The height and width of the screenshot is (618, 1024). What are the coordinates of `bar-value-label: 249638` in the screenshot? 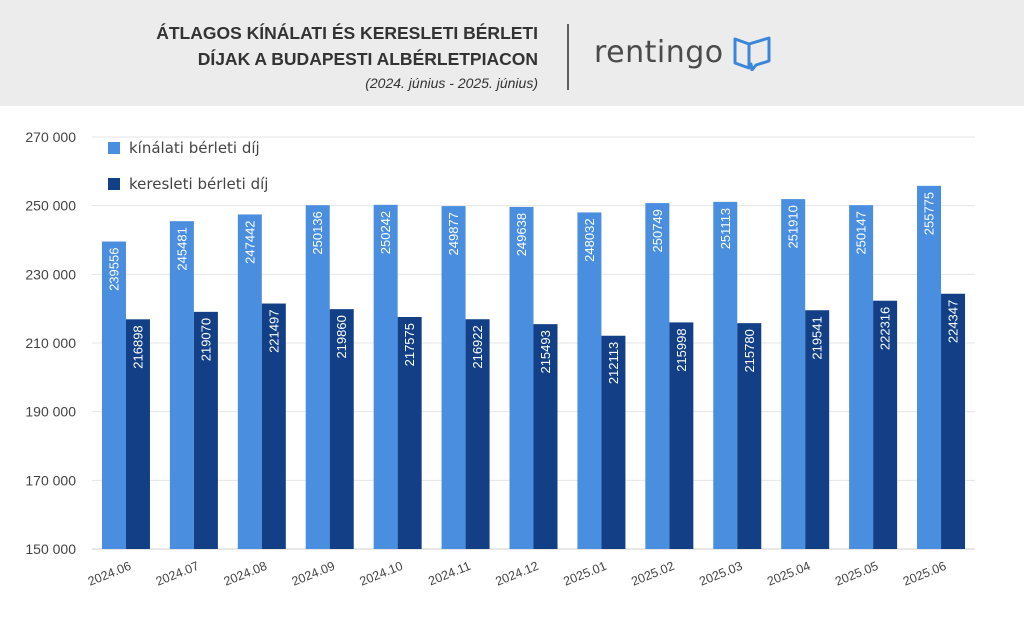 It's located at (521, 234).